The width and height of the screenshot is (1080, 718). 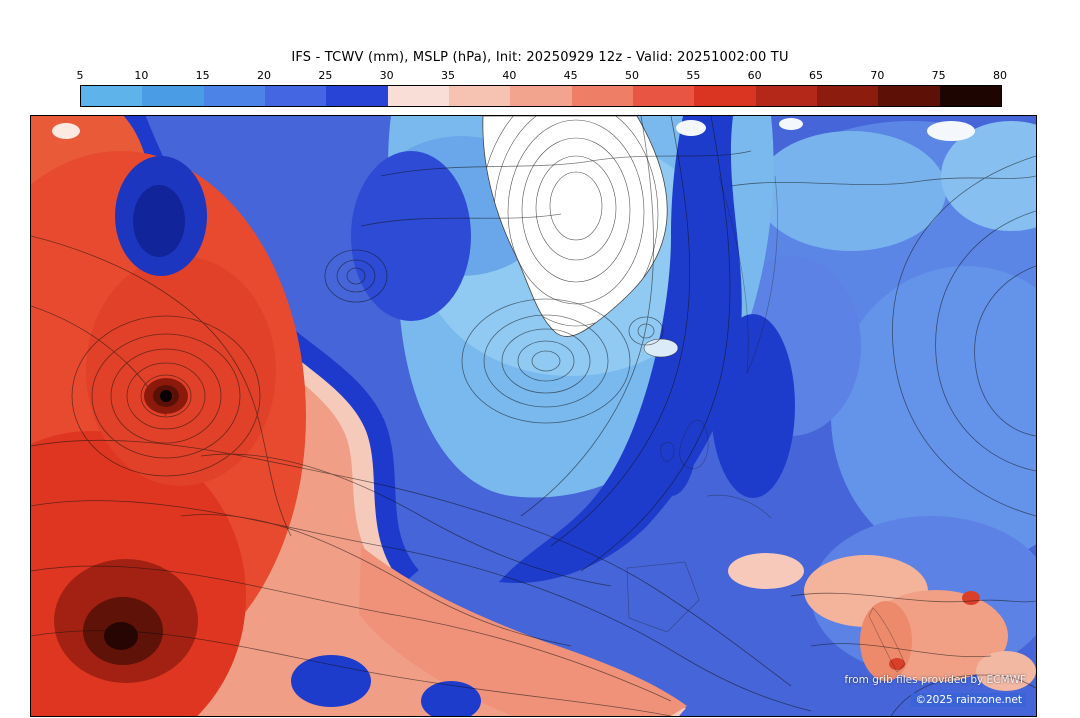 What do you see at coordinates (882, 622) in the screenshot?
I see `mediterranean-warm-patches` at bounding box center [882, 622].